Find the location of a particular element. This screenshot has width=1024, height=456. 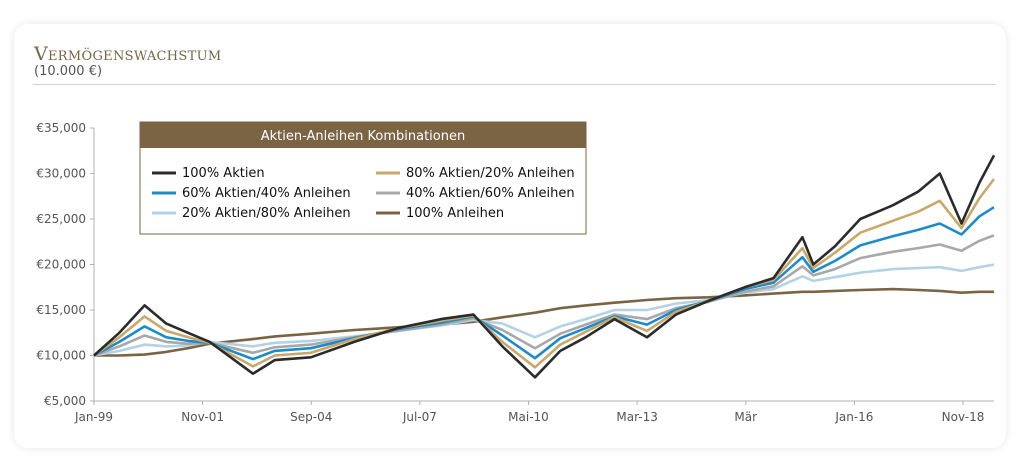

x-tick-label: Mär is located at coordinates (745, 417).